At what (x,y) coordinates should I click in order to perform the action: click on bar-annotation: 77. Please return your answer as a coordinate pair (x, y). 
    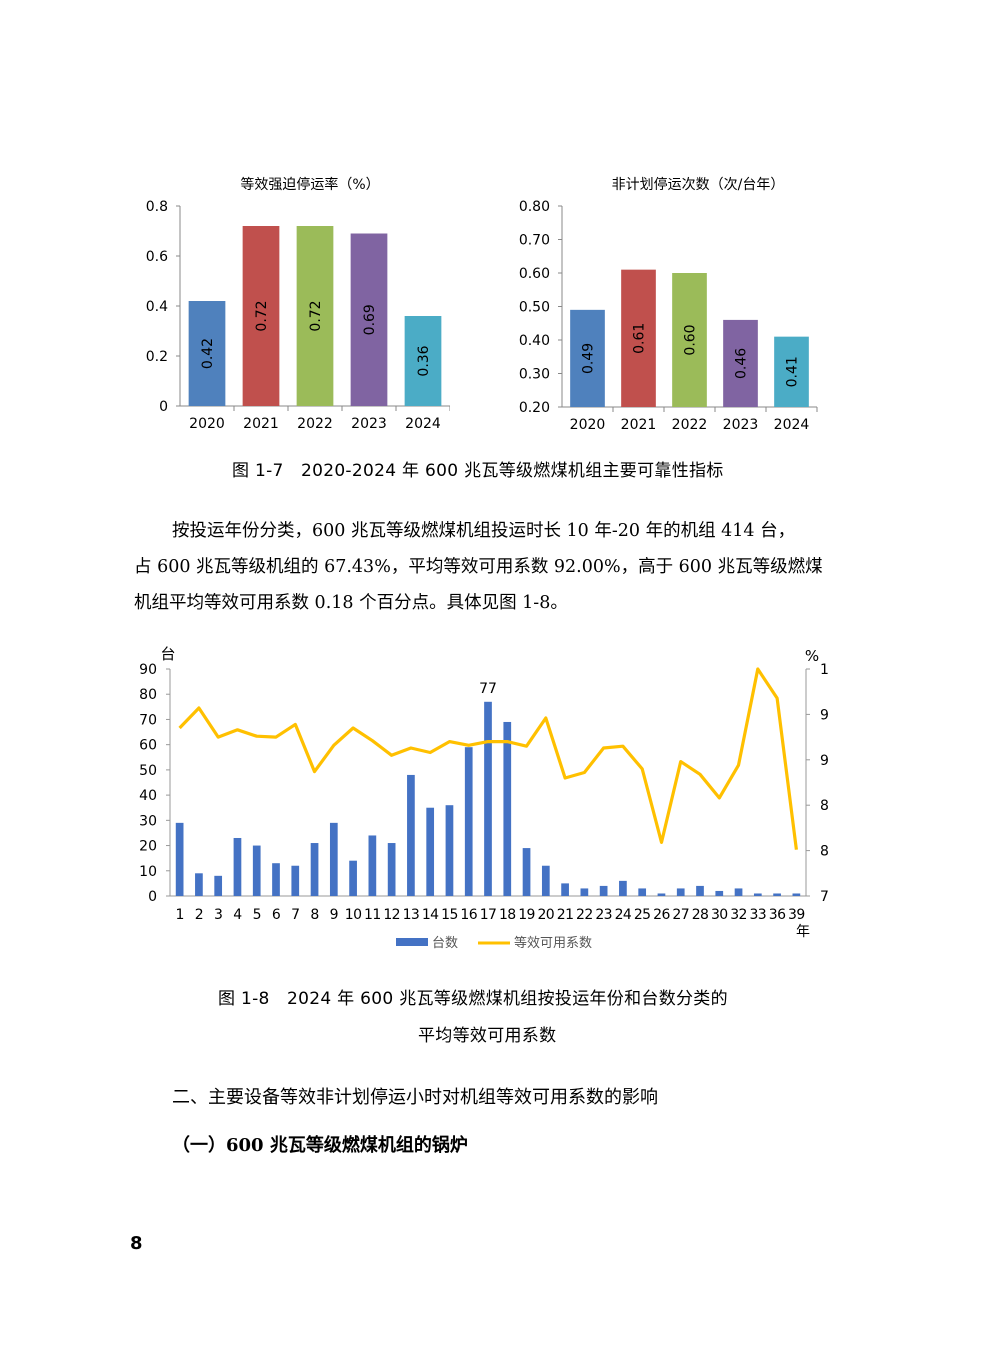
    Looking at the image, I should click on (488, 689).